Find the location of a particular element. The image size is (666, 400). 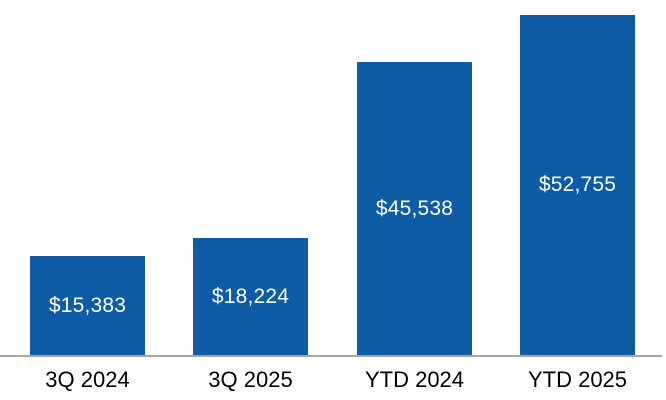

bar-category-label: YTD 2025 is located at coordinates (577, 379).